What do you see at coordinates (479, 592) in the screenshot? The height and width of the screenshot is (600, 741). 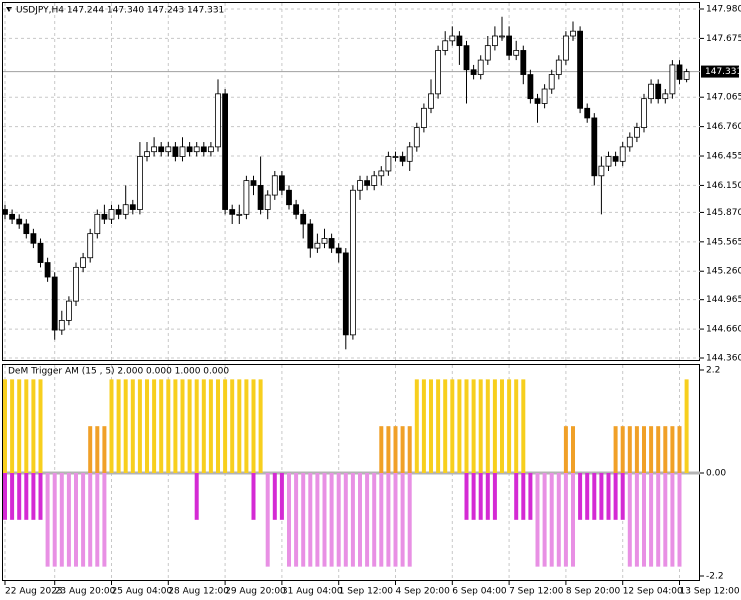 I see `x-tick-label: 6 Sep 04:00` at bounding box center [479, 592].